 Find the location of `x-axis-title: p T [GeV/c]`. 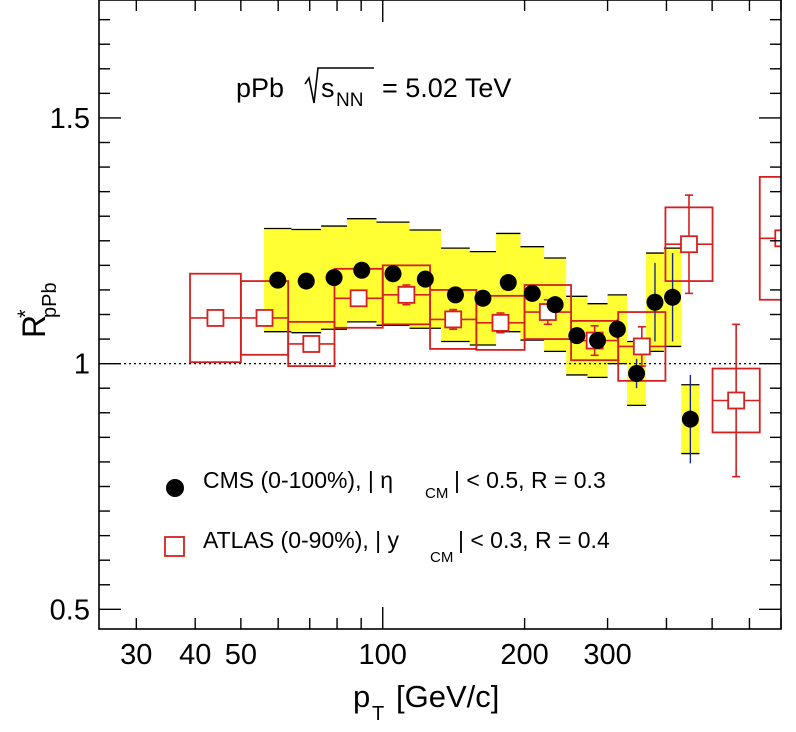

x-axis-title: p T [GeV/c] is located at coordinates (426, 702).